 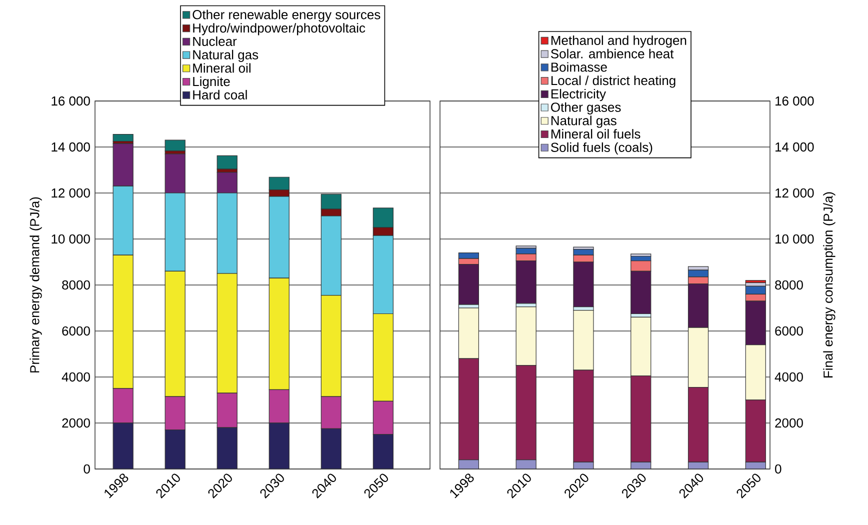 I want to click on legend-label: Hard coal, so click(x=220, y=95).